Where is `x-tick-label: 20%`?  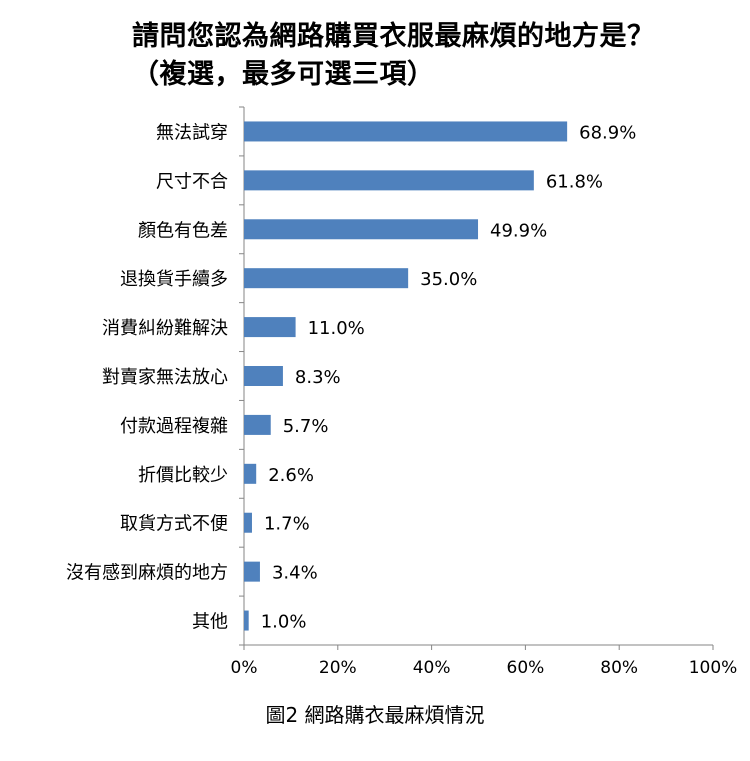 x-tick-label: 20% is located at coordinates (338, 668).